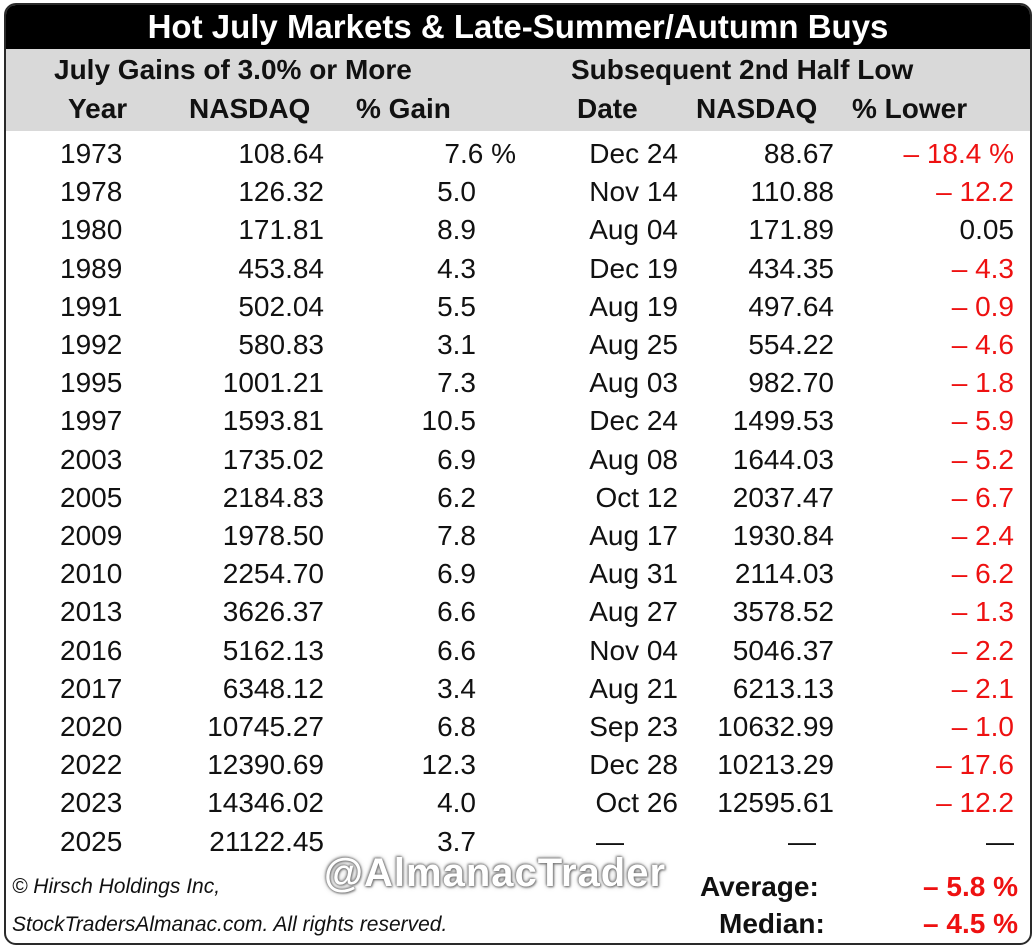 The height and width of the screenshot is (948, 1036). Describe the element at coordinates (633, 306) in the screenshot. I see `cell-date: Aug 19` at that location.